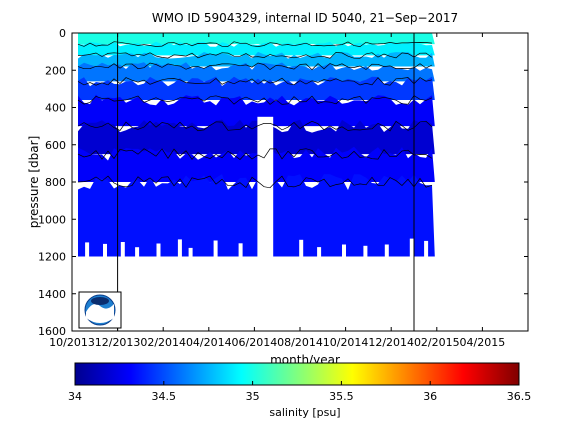  What do you see at coordinates (163, 342) in the screenshot?
I see `x-tick-label: 02/2014` at bounding box center [163, 342].